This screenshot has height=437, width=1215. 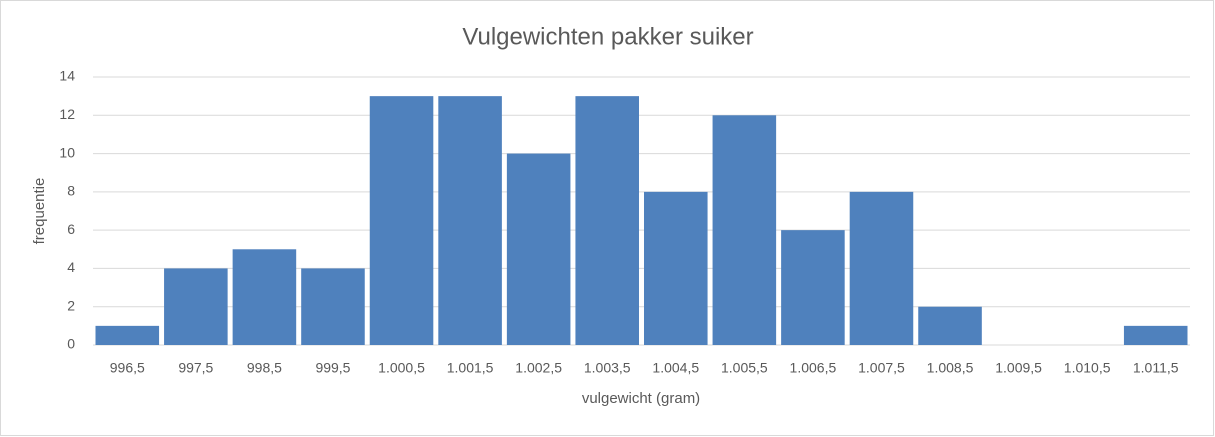 What do you see at coordinates (332, 368) in the screenshot?
I see `x-tick-label: 999,5` at bounding box center [332, 368].